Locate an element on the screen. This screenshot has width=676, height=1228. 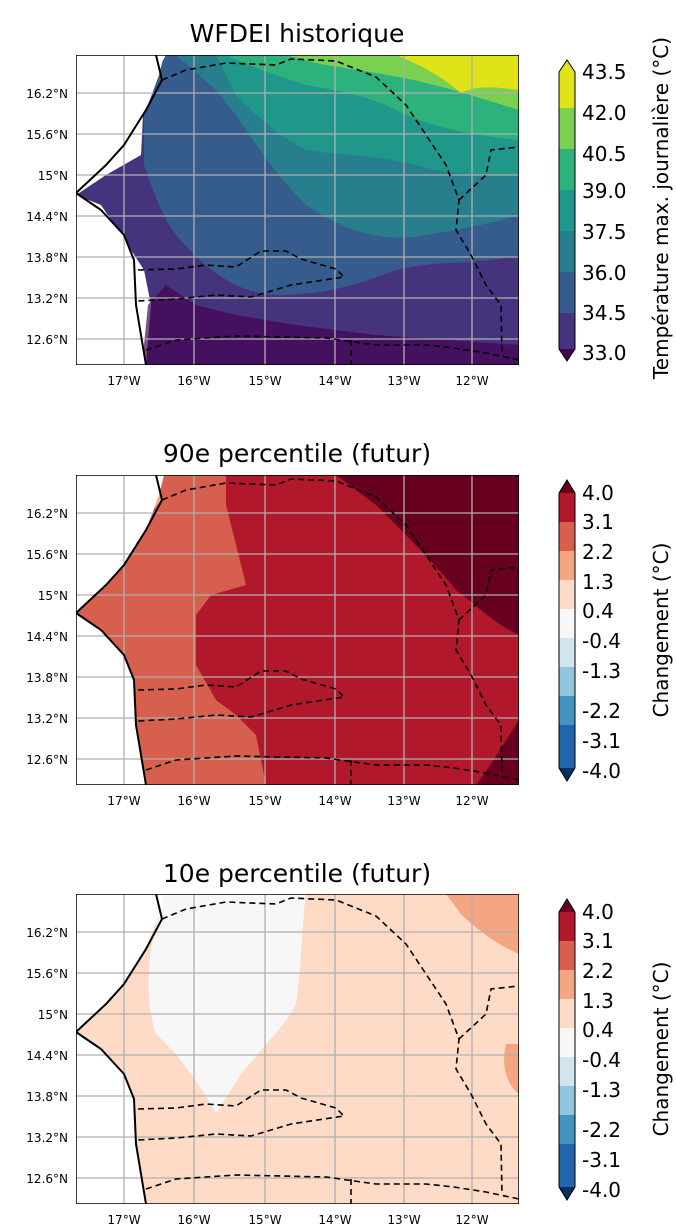
colorbar-tick: 33.0 is located at coordinates (604, 353).